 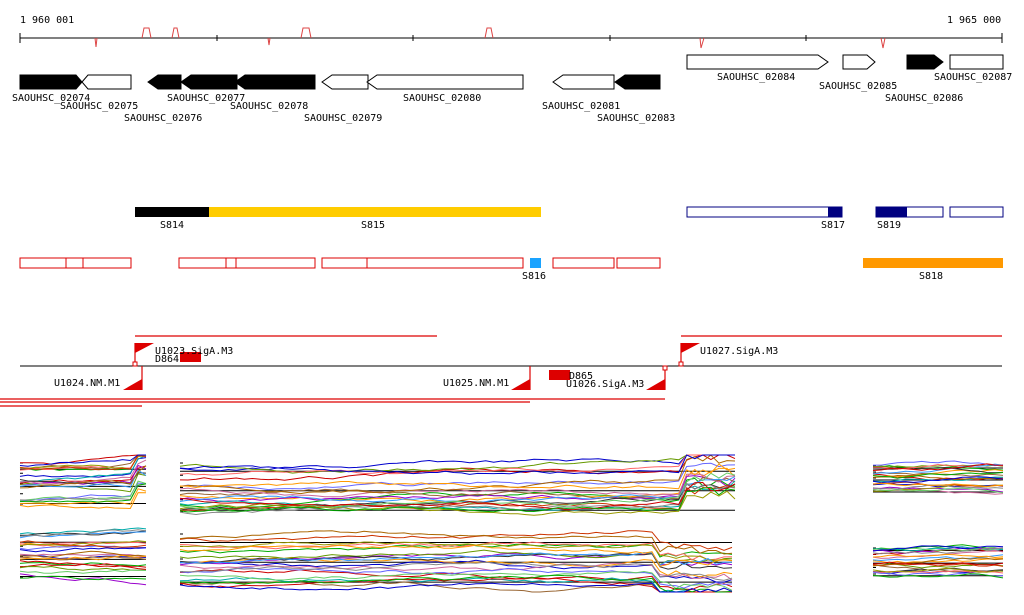 What do you see at coordinates (269, 106) in the screenshot?
I see `gene-label: SAOUHSC_02078` at bounding box center [269, 106].